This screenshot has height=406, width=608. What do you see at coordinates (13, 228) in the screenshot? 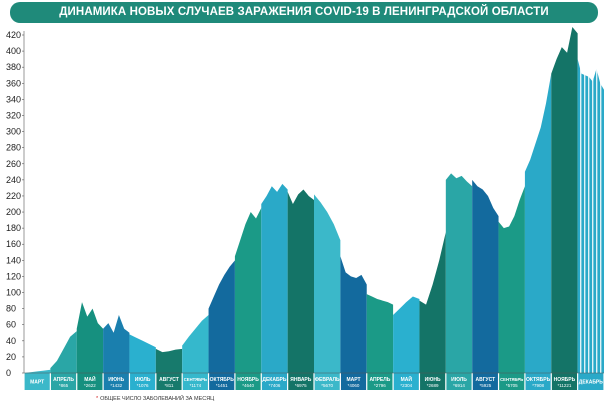
I see `y-tick-label-180: 180` at bounding box center [13, 228].